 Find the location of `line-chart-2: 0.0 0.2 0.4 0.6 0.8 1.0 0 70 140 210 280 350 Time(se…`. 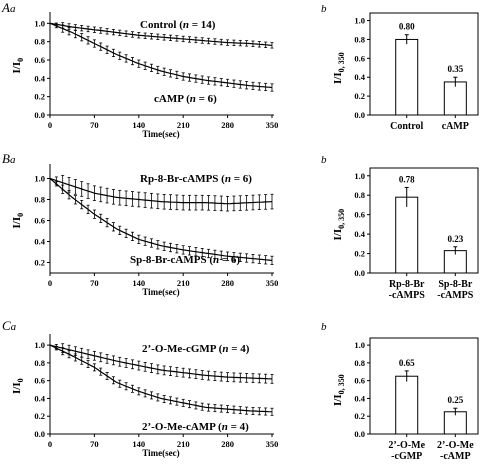

line-chart-2: 0.0 0.2 0.4 0.6 0.8 1.0 0 70 140 210 280 350 Time(se… is located at coordinates (144, 396).